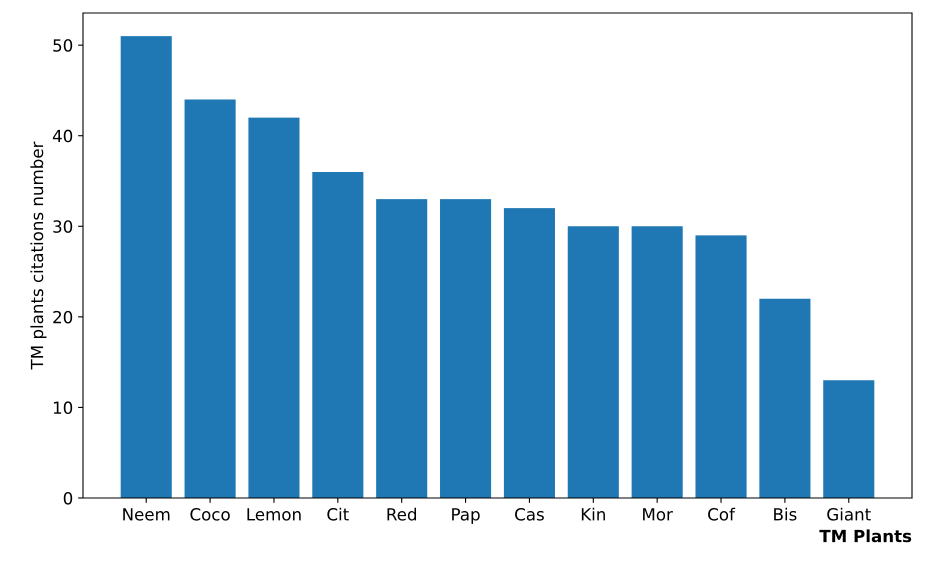 The width and height of the screenshot is (929, 563). Describe the element at coordinates (658, 514) in the screenshot. I see `x-tick-label: Mor` at that location.